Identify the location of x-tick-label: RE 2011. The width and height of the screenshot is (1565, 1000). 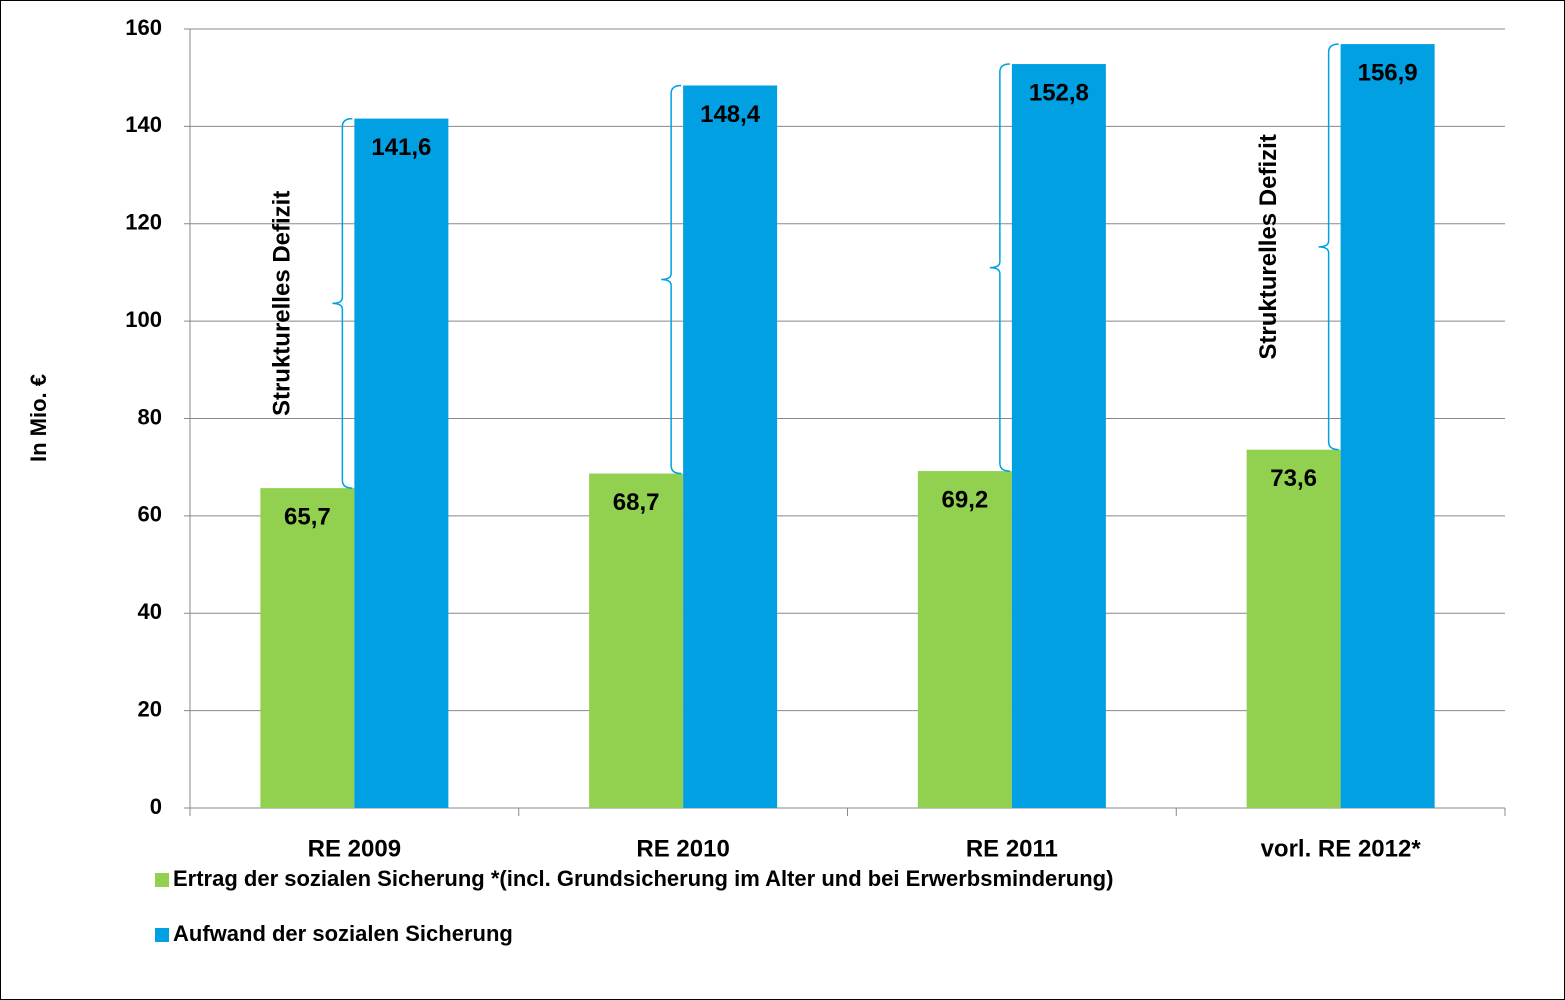
(1012, 848).